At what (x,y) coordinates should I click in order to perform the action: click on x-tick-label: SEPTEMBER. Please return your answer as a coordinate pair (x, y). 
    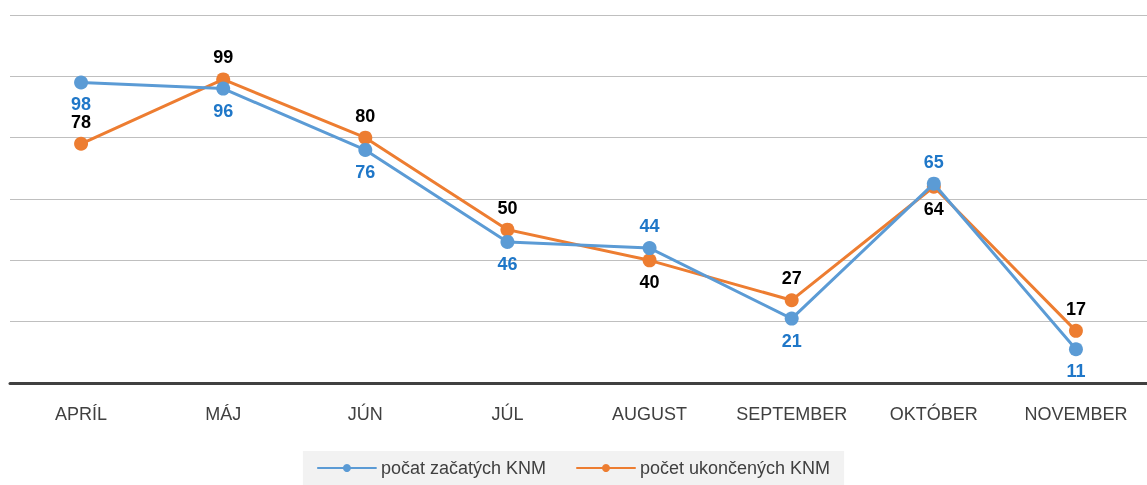
    Looking at the image, I should click on (792, 414).